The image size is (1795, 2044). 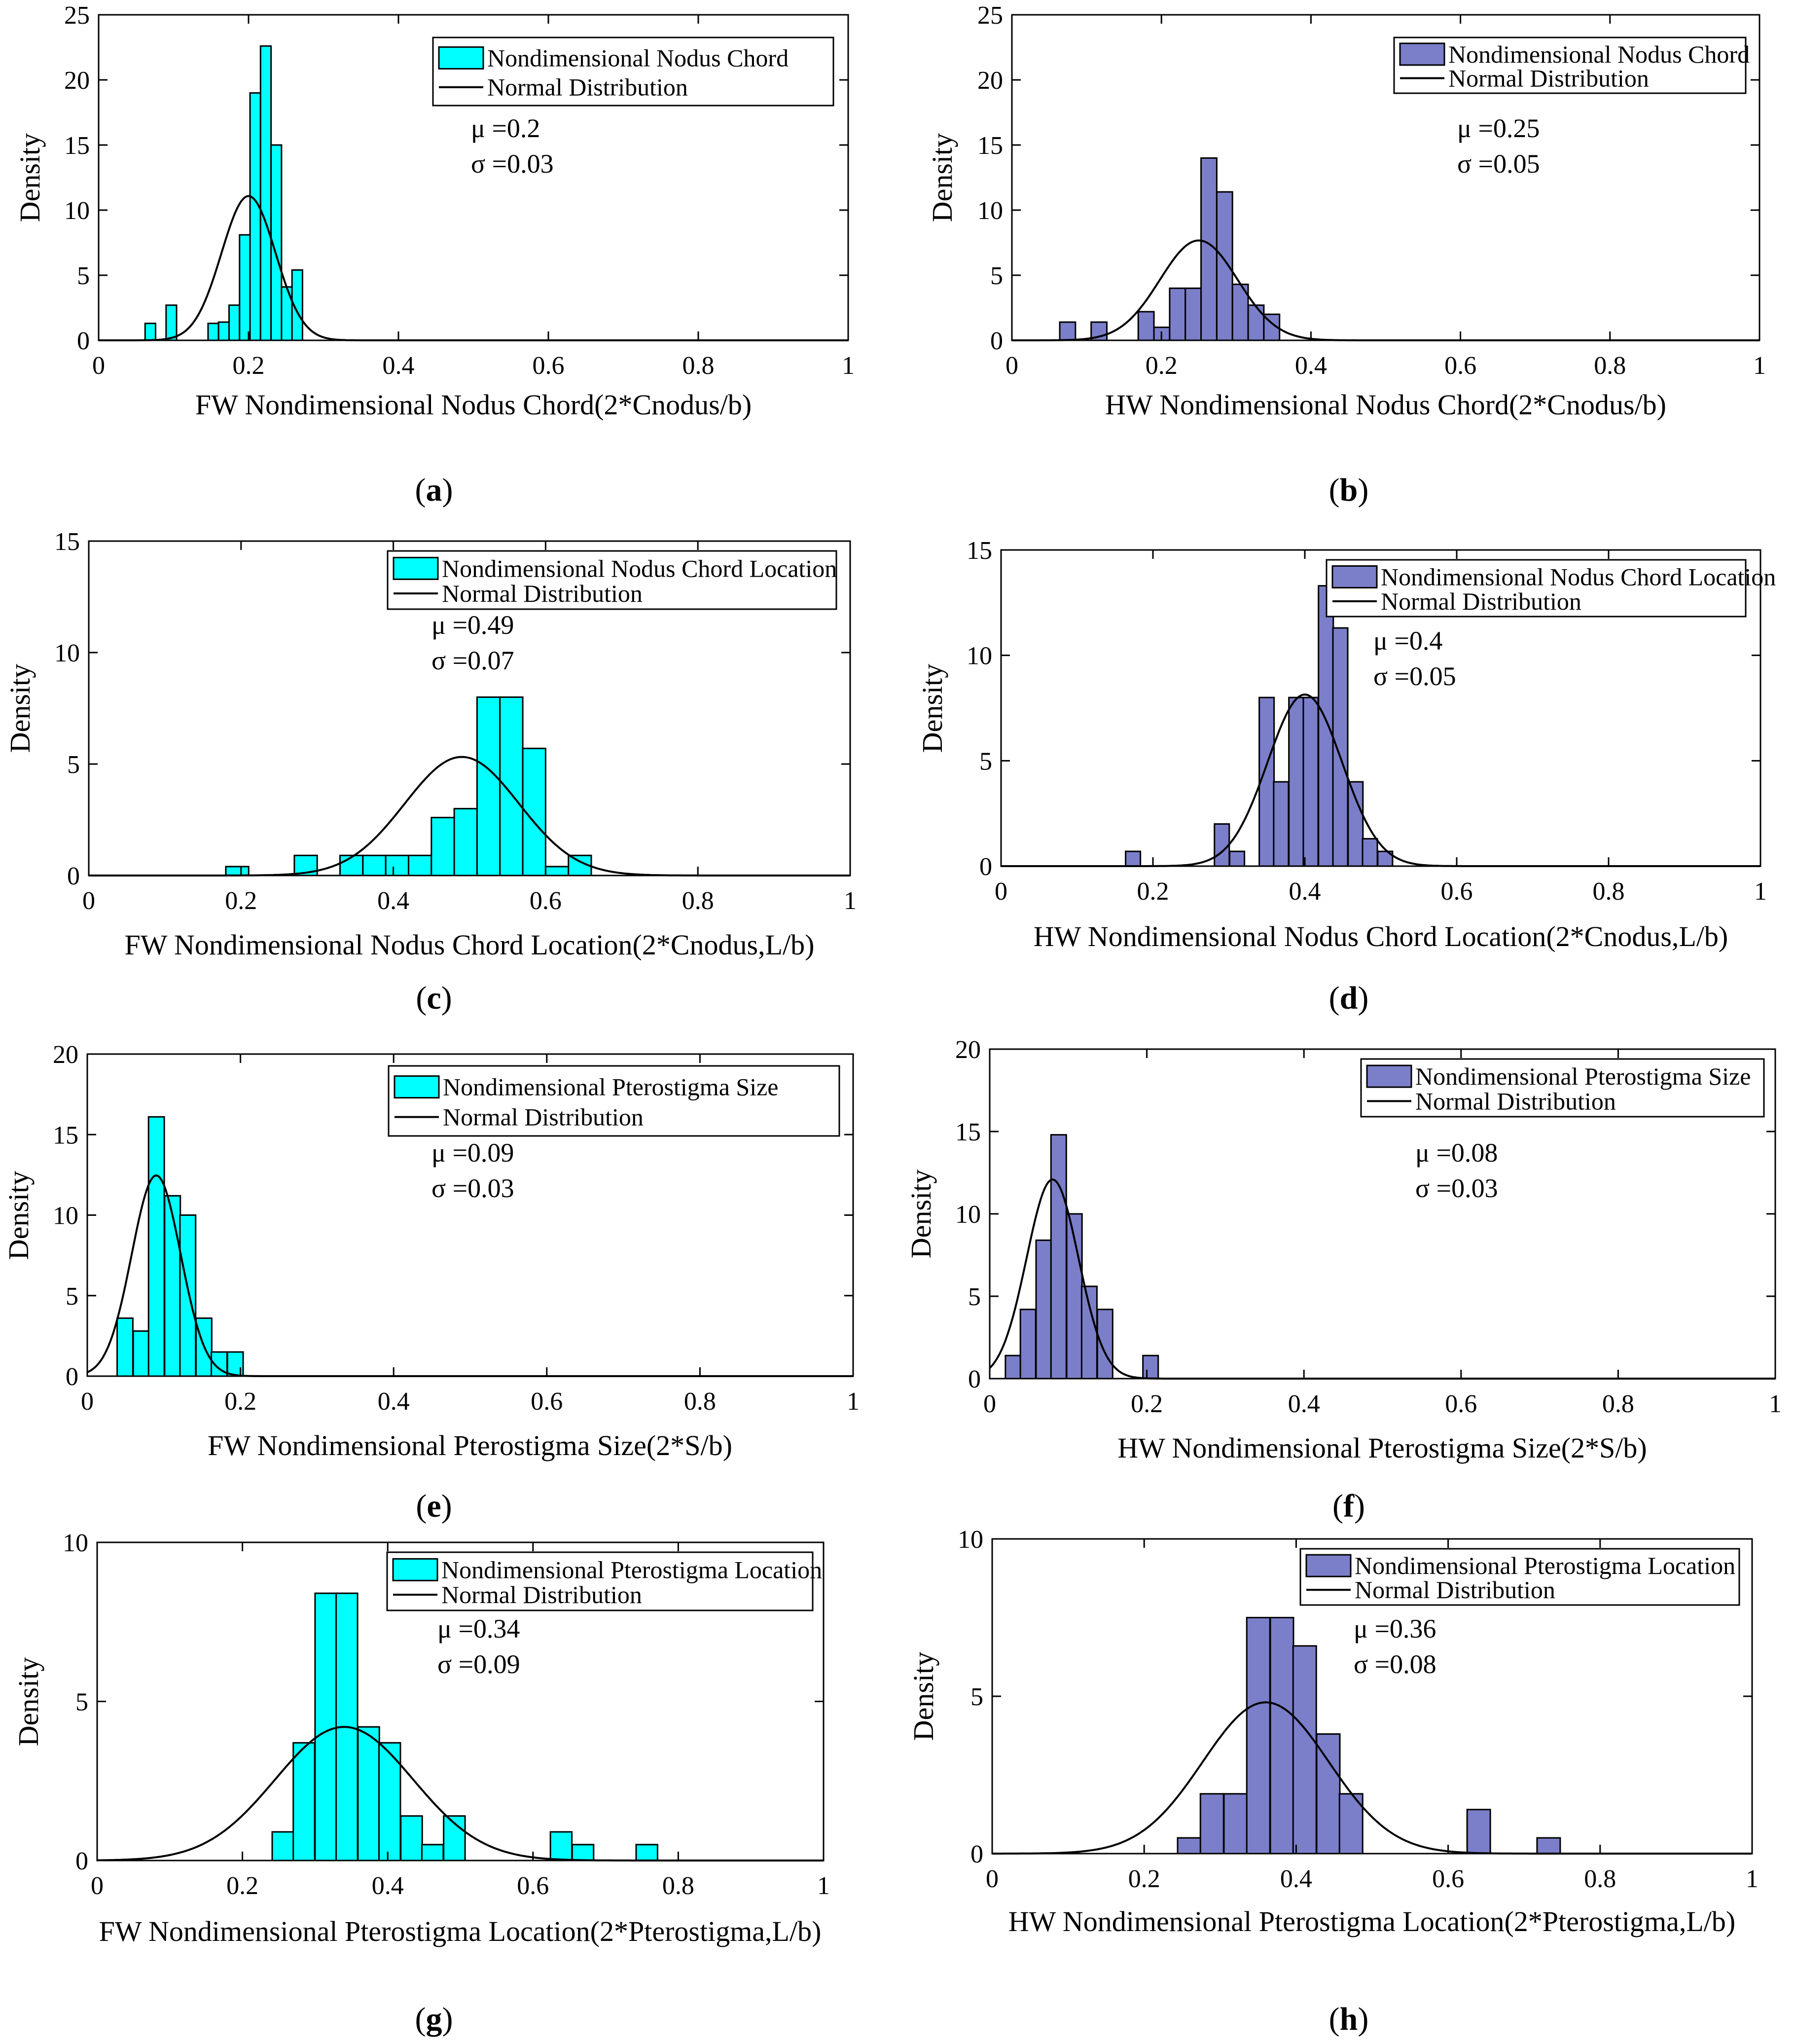 I want to click on xtick-label-e-3: 0.6, so click(x=547, y=1401).